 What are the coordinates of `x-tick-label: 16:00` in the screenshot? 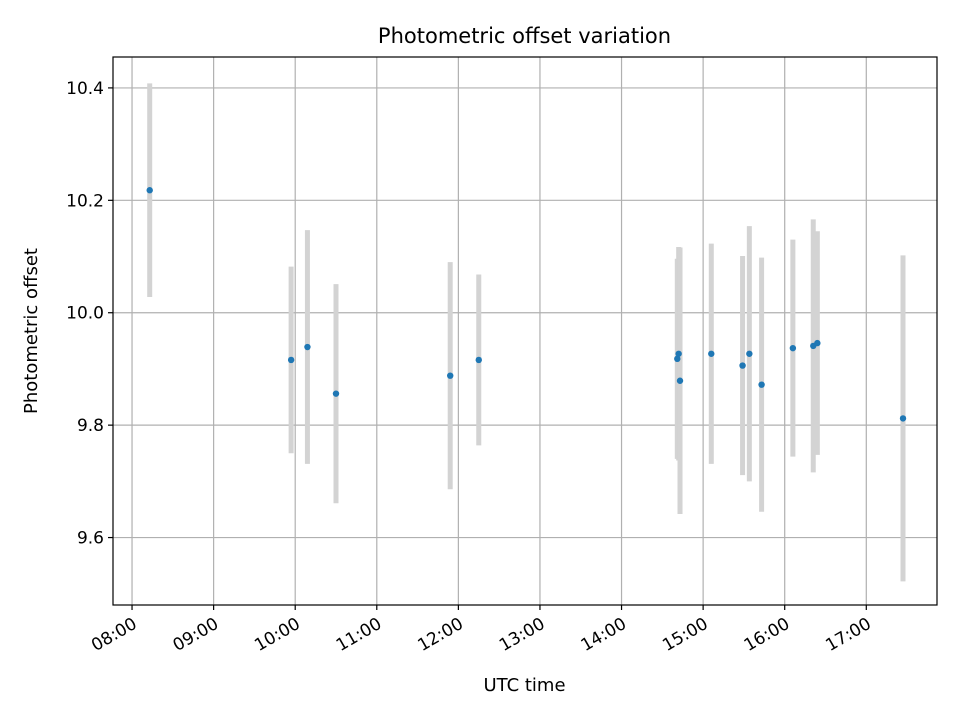 It's located at (767, 635).